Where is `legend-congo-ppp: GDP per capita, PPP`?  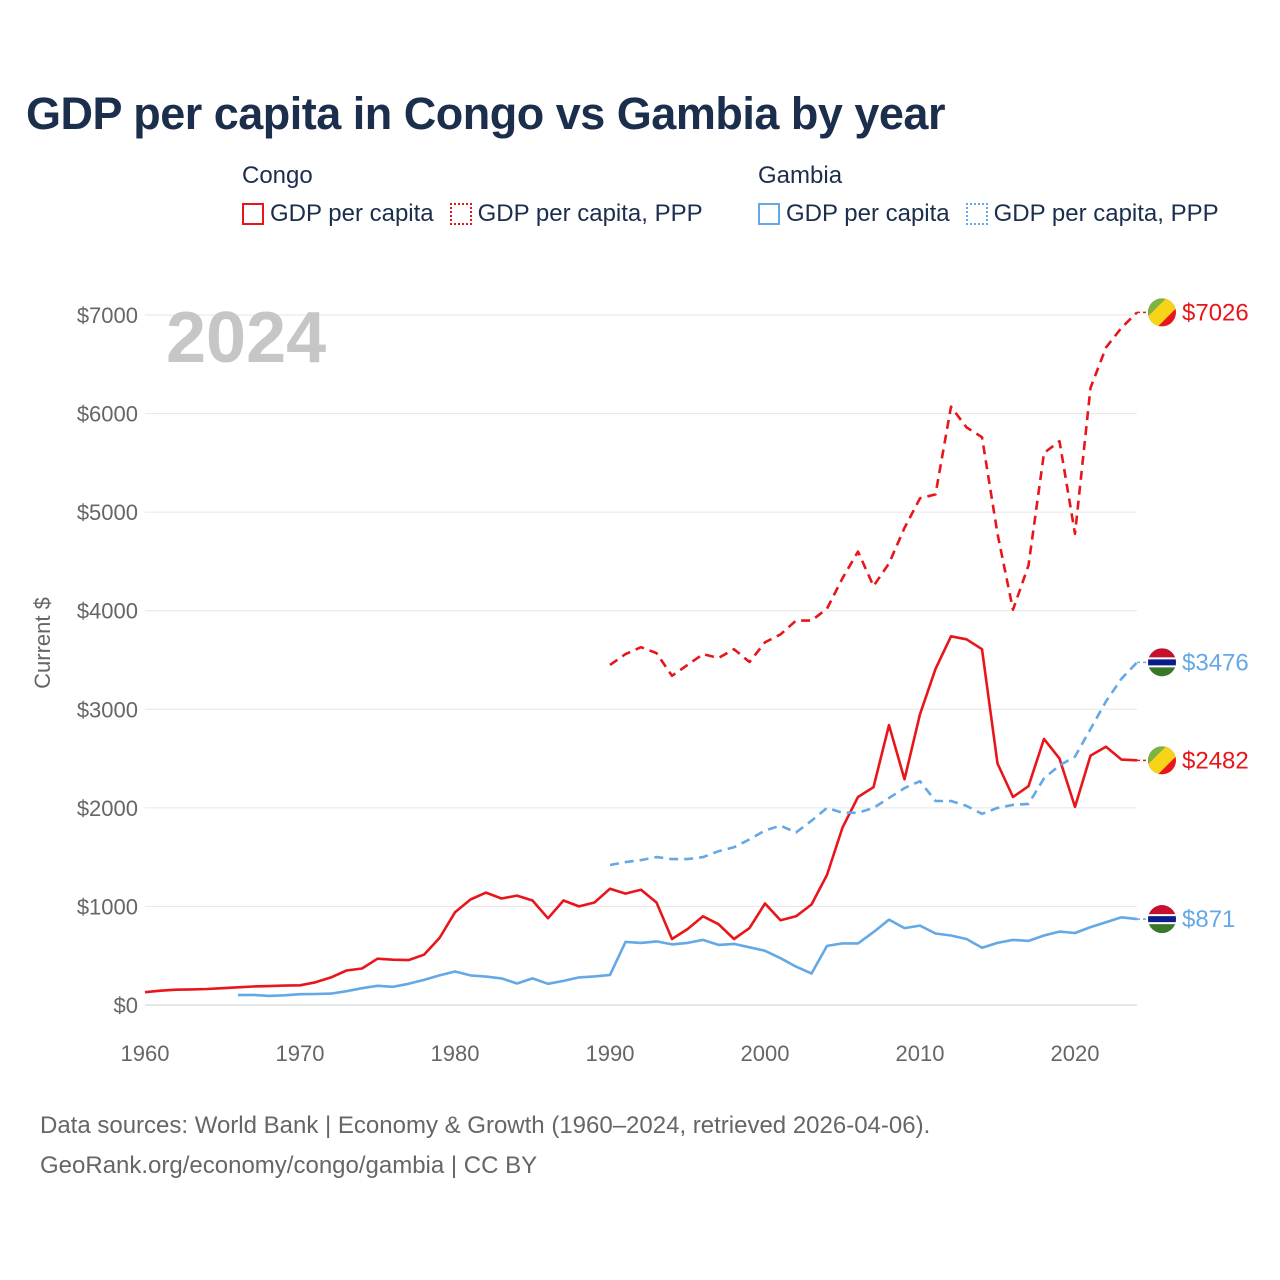 legend-congo-ppp: GDP per capita, PPP is located at coordinates (576, 214).